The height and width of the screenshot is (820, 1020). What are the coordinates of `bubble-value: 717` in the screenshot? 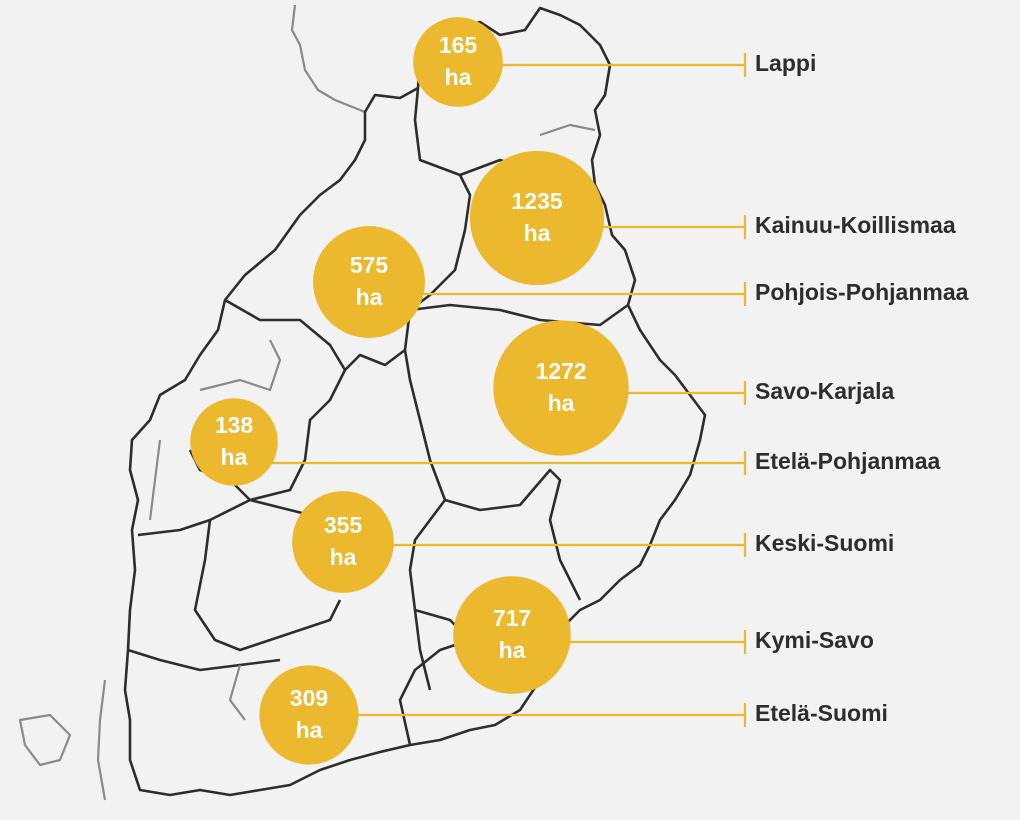 It's located at (512, 618).